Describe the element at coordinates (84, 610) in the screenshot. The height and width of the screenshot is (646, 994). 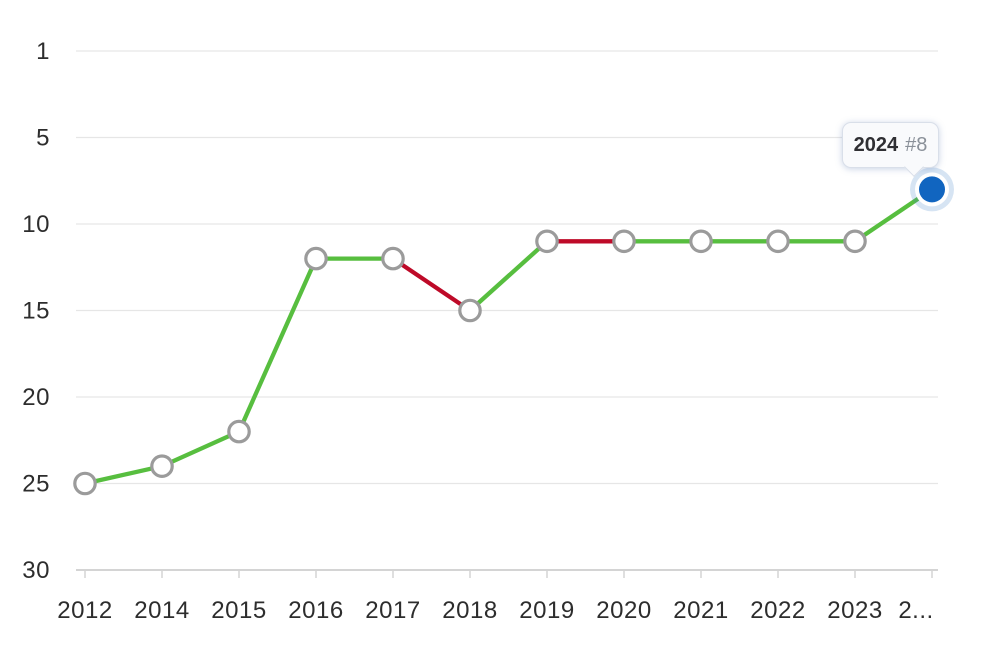
I see `x-axis-label: 2012` at that location.